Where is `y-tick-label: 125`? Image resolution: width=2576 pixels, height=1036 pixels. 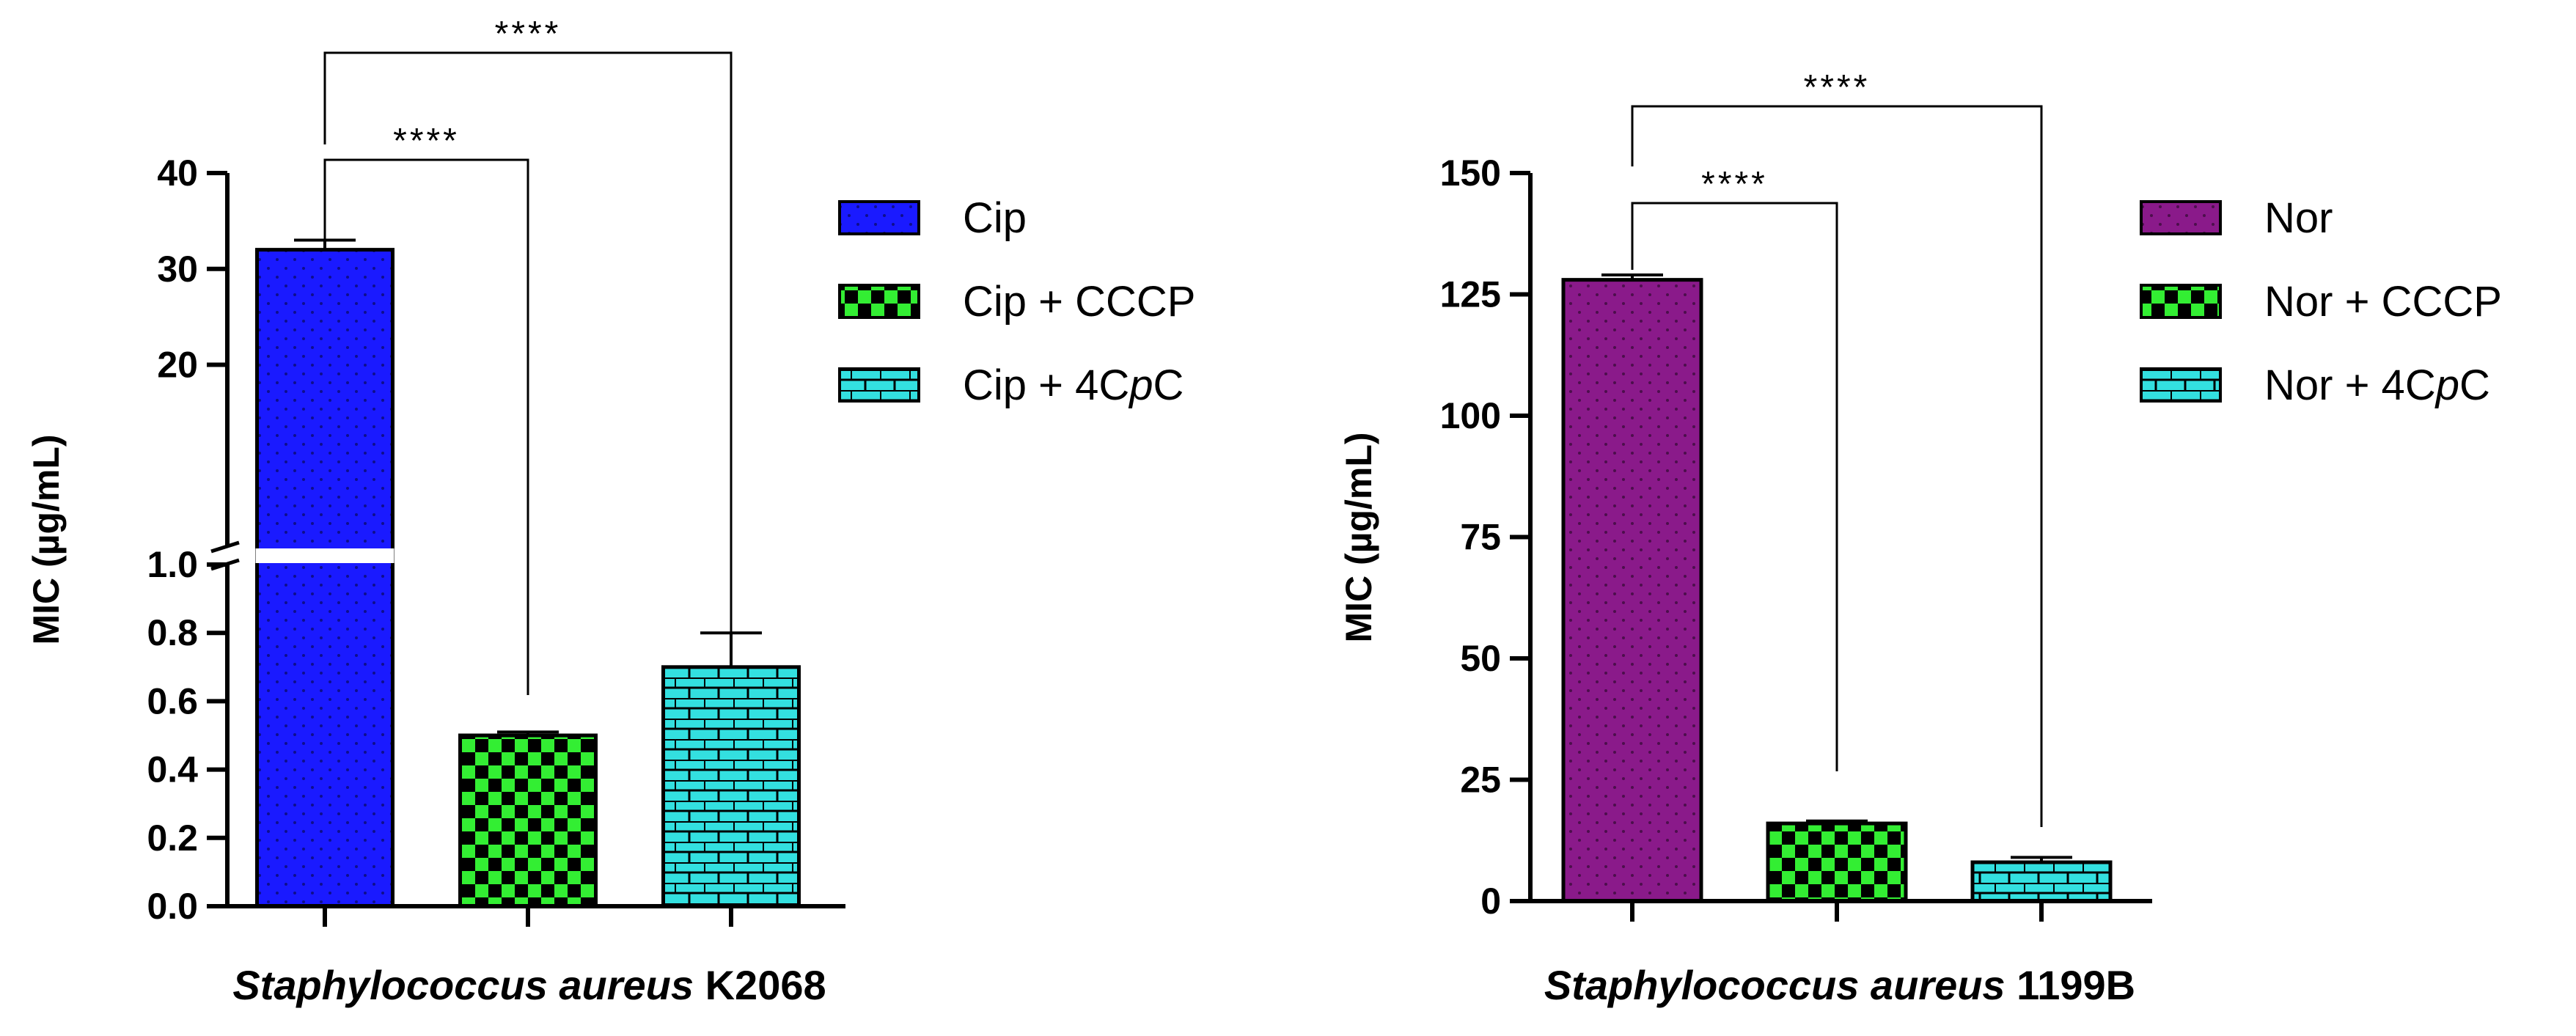 y-tick-label: 125 is located at coordinates (1471, 295).